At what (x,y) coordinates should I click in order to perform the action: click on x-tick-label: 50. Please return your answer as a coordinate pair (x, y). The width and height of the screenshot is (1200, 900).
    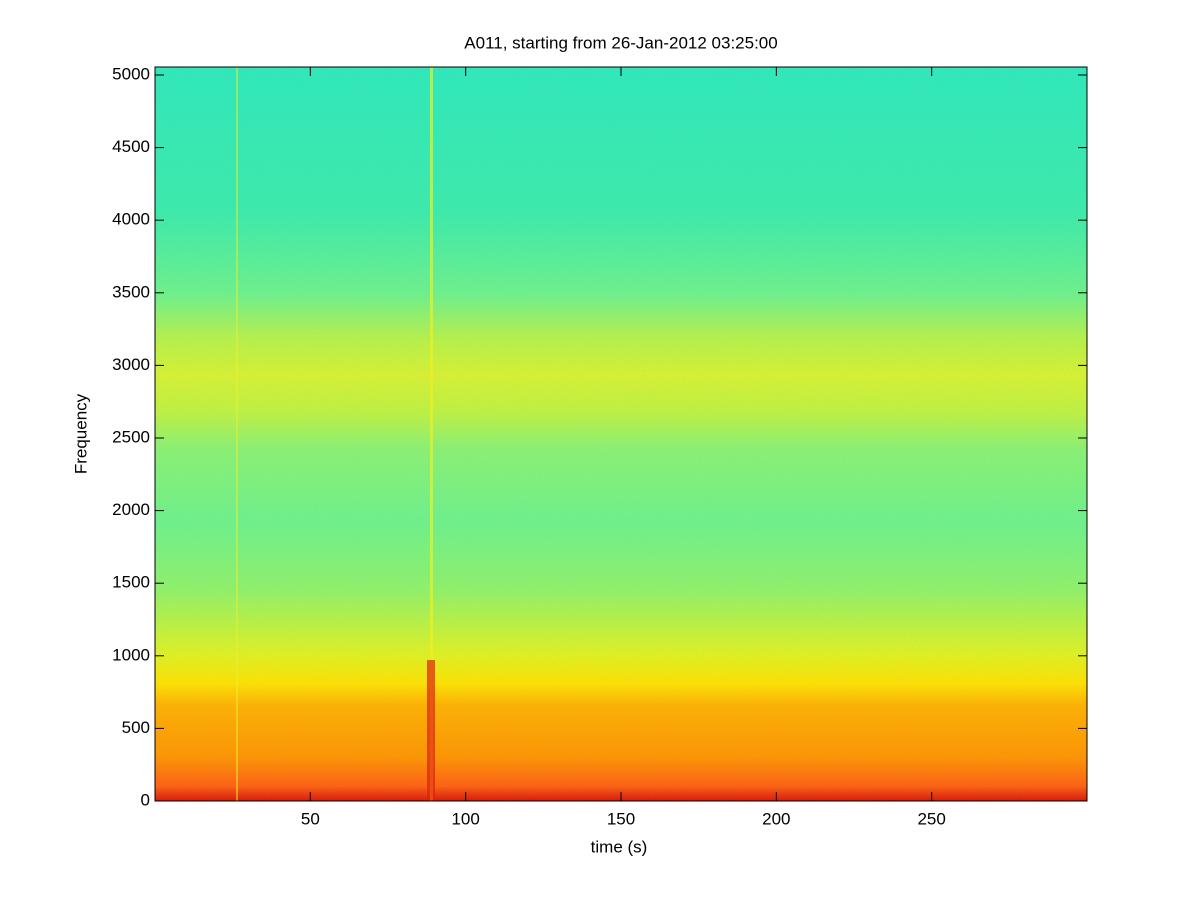
    Looking at the image, I should click on (310, 818).